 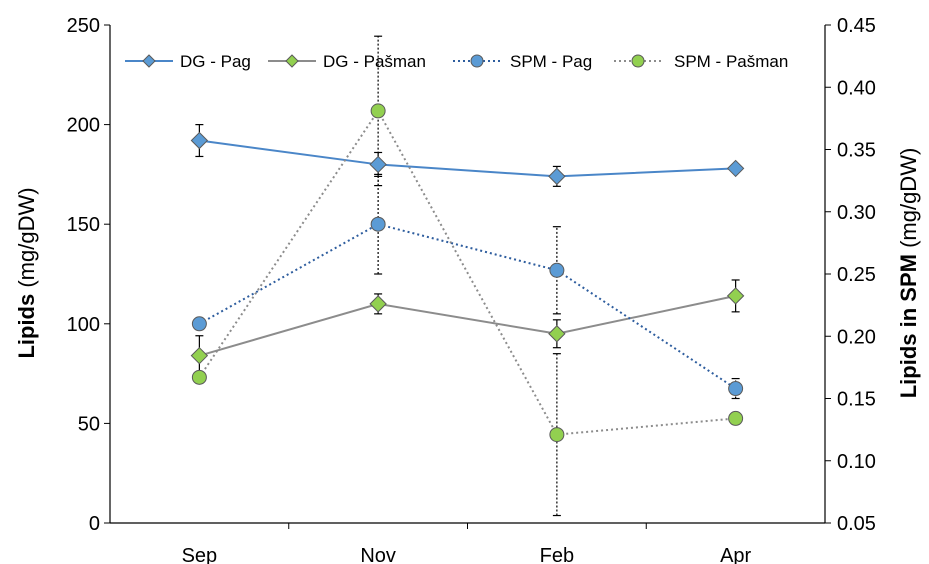 What do you see at coordinates (378, 554) in the screenshot?
I see `x-tick-label: Nov` at bounding box center [378, 554].